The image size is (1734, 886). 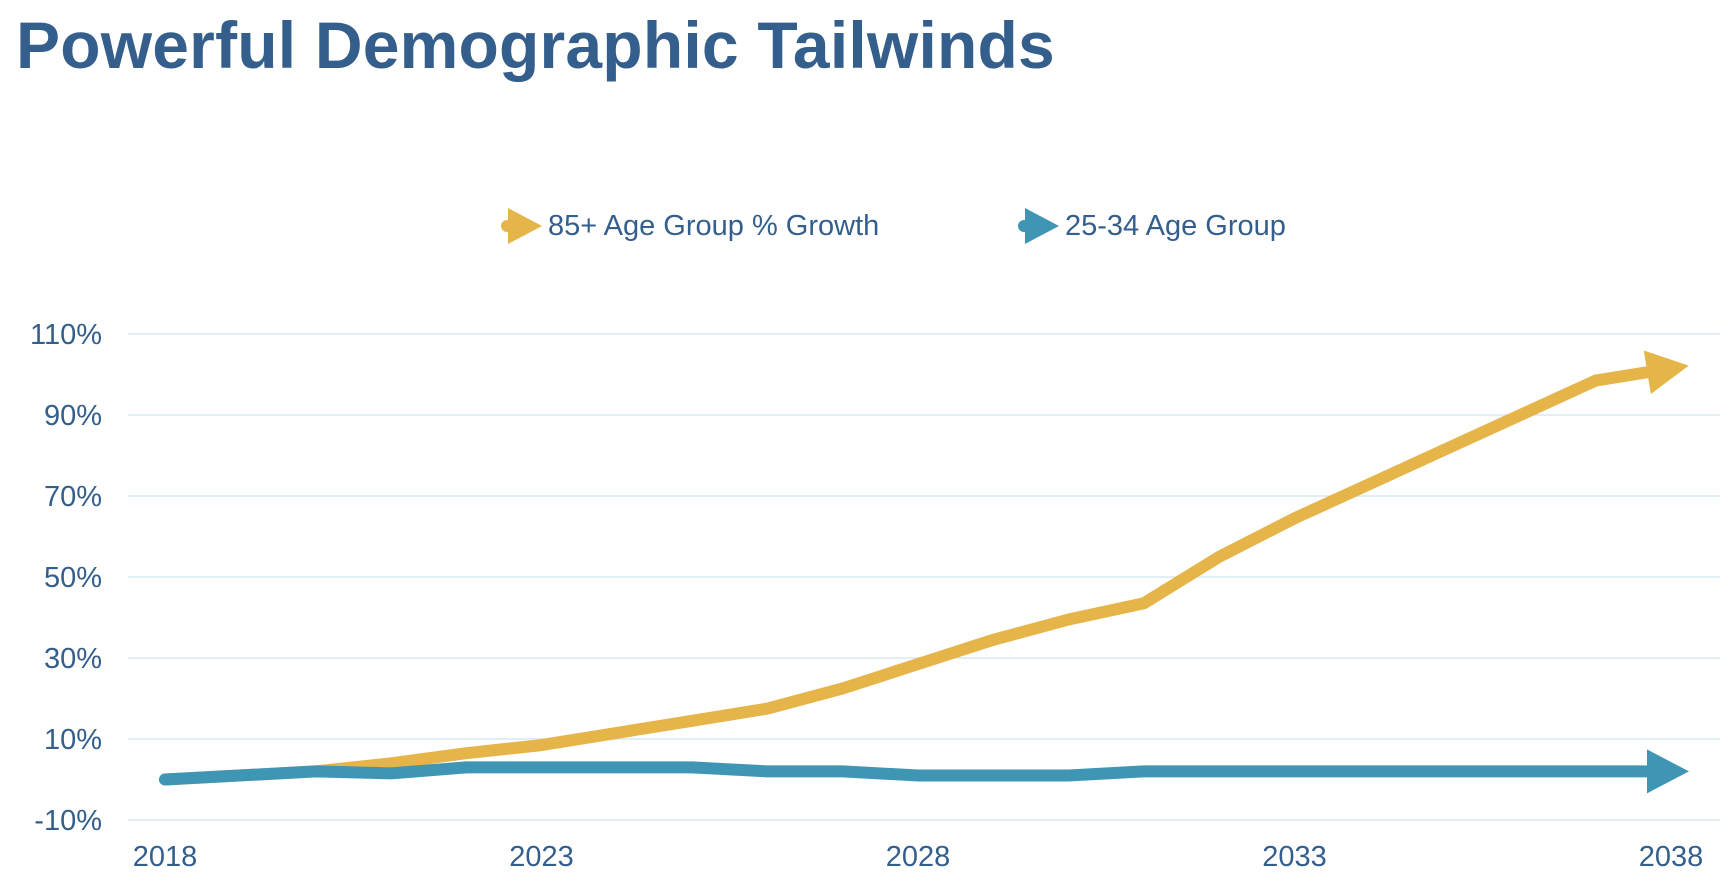 I want to click on x-tick-label: 2038, so click(x=1671, y=857).